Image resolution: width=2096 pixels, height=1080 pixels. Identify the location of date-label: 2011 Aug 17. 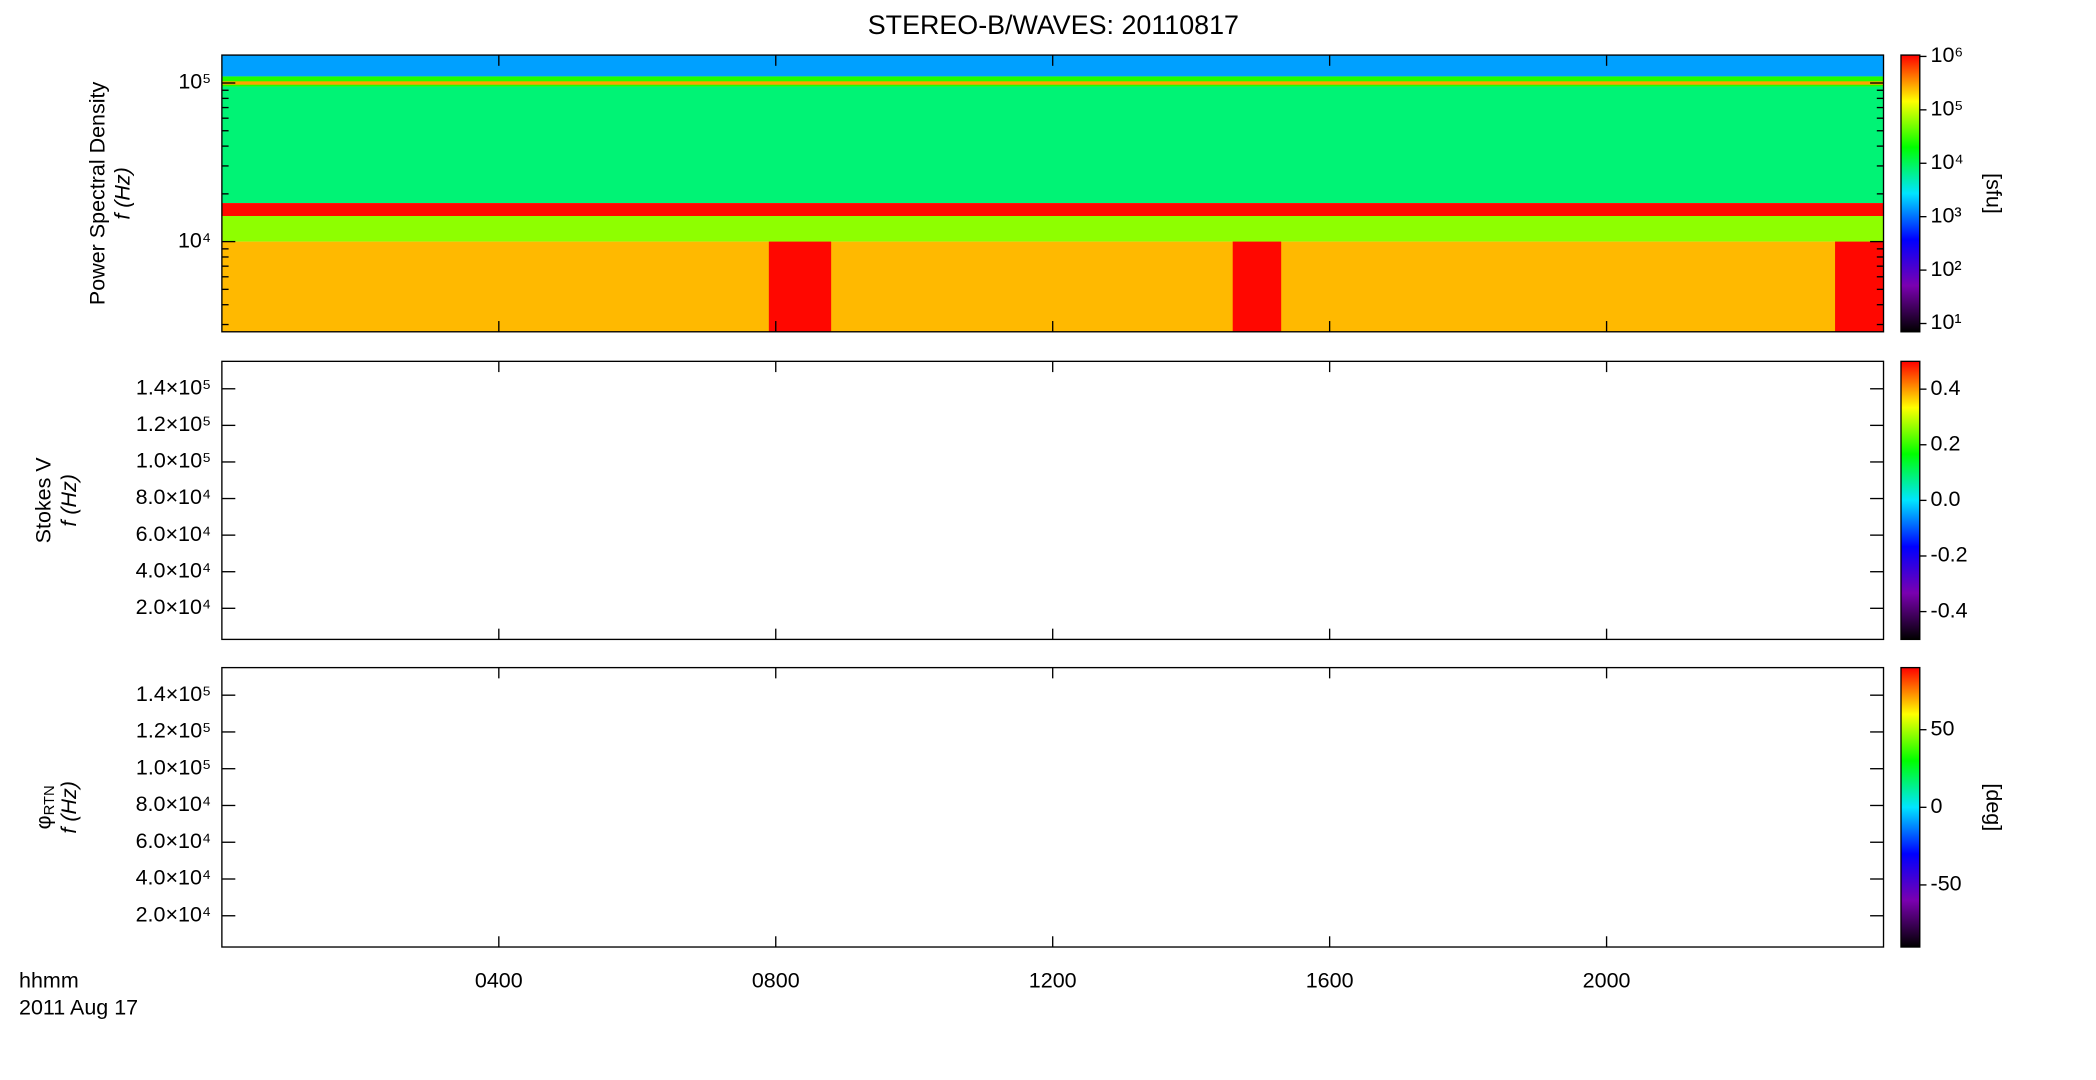
(78, 1007).